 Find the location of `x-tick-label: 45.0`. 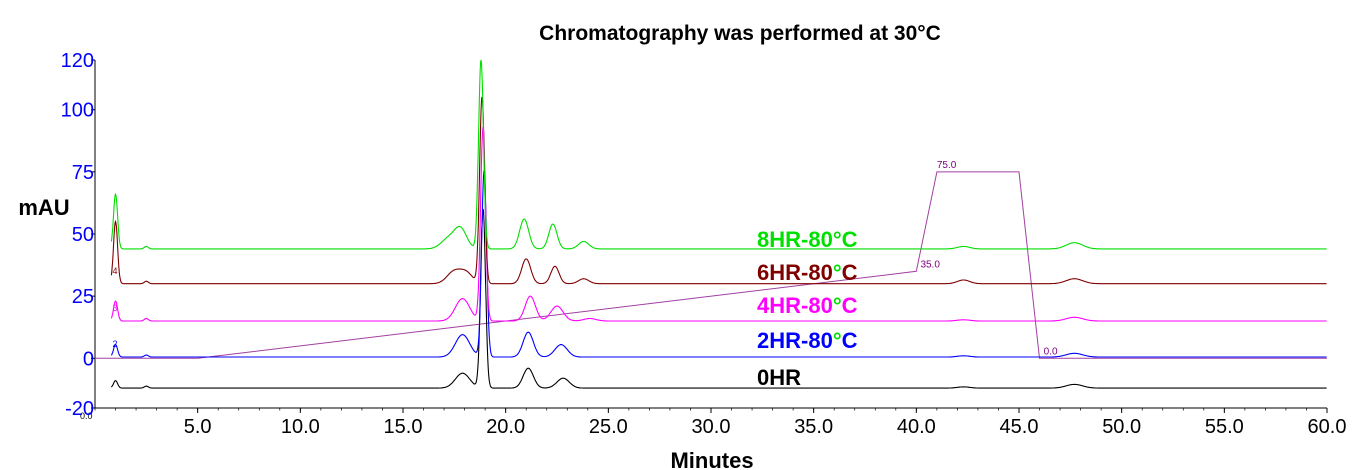

x-tick-label: 45.0 is located at coordinates (1019, 427).